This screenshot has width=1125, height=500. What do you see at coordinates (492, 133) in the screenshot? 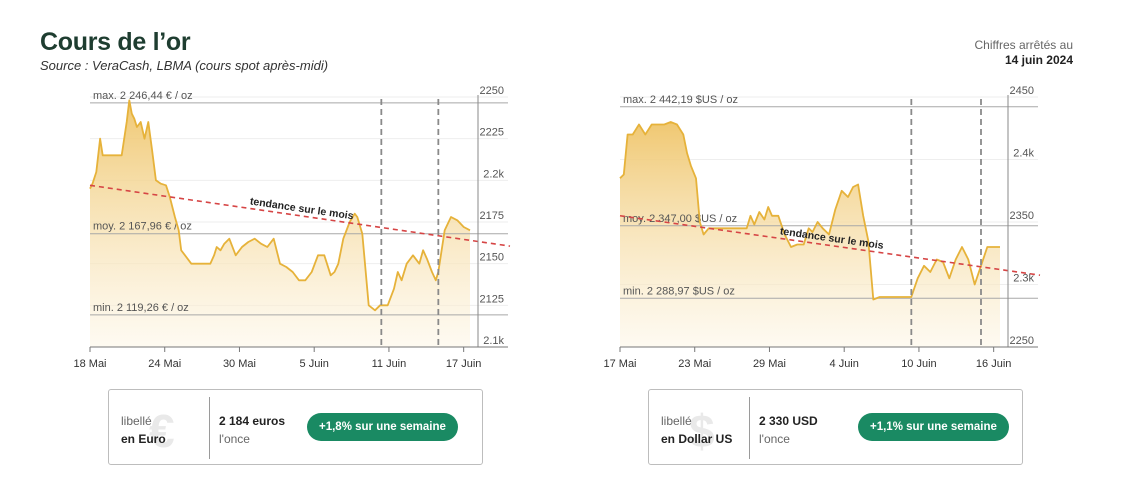
I see `y-tick-label: 2225` at bounding box center [492, 133].